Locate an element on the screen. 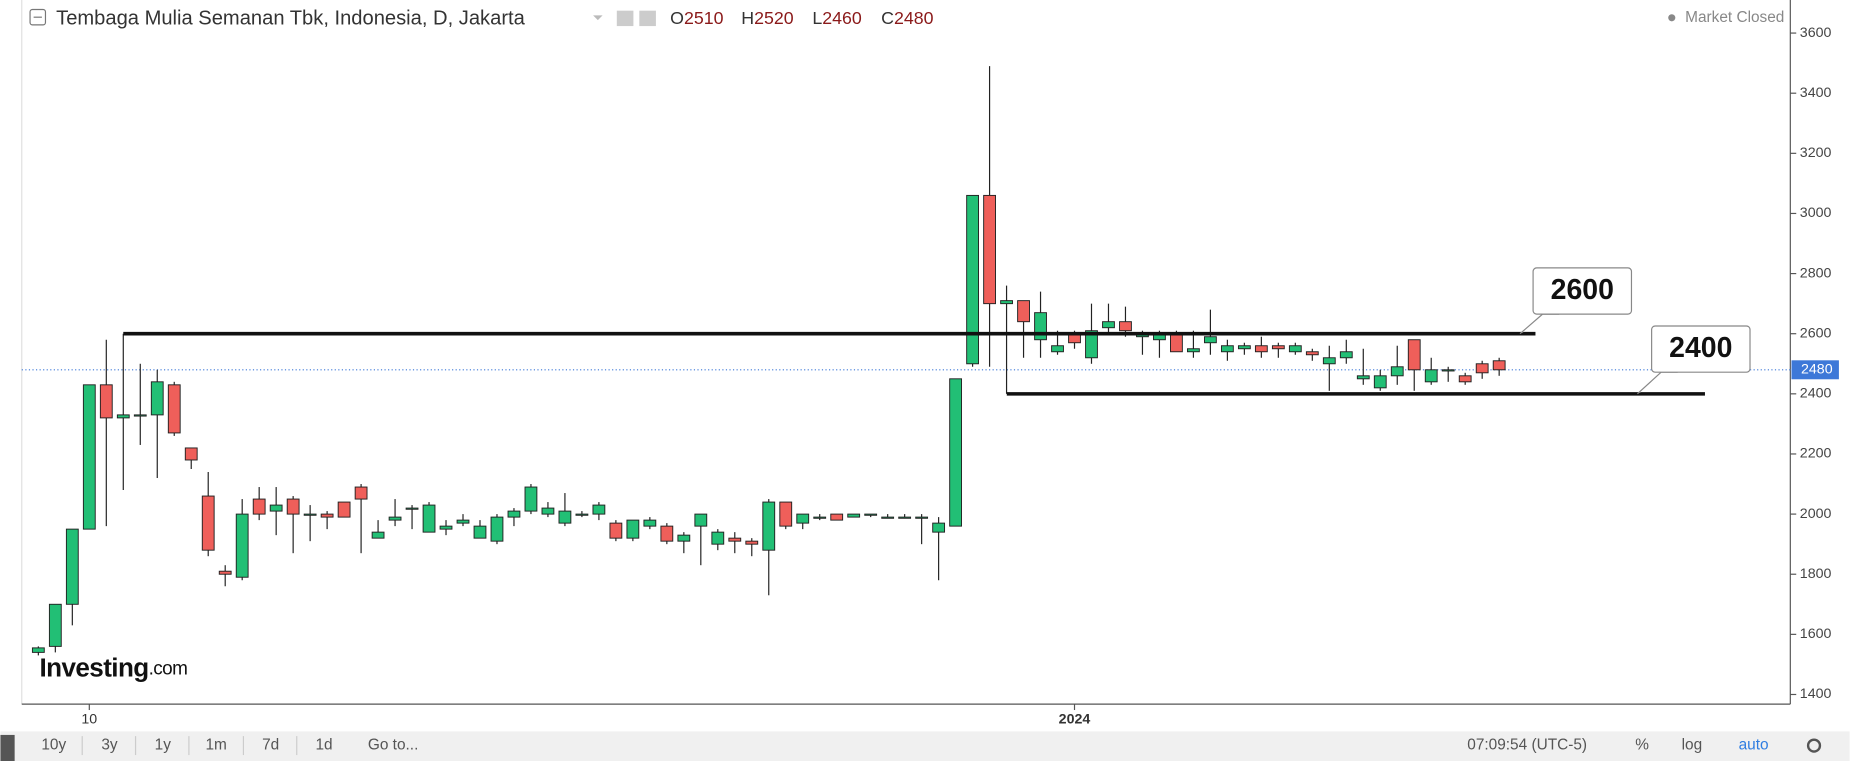  x-tick-label: 2024 is located at coordinates (1075, 719).